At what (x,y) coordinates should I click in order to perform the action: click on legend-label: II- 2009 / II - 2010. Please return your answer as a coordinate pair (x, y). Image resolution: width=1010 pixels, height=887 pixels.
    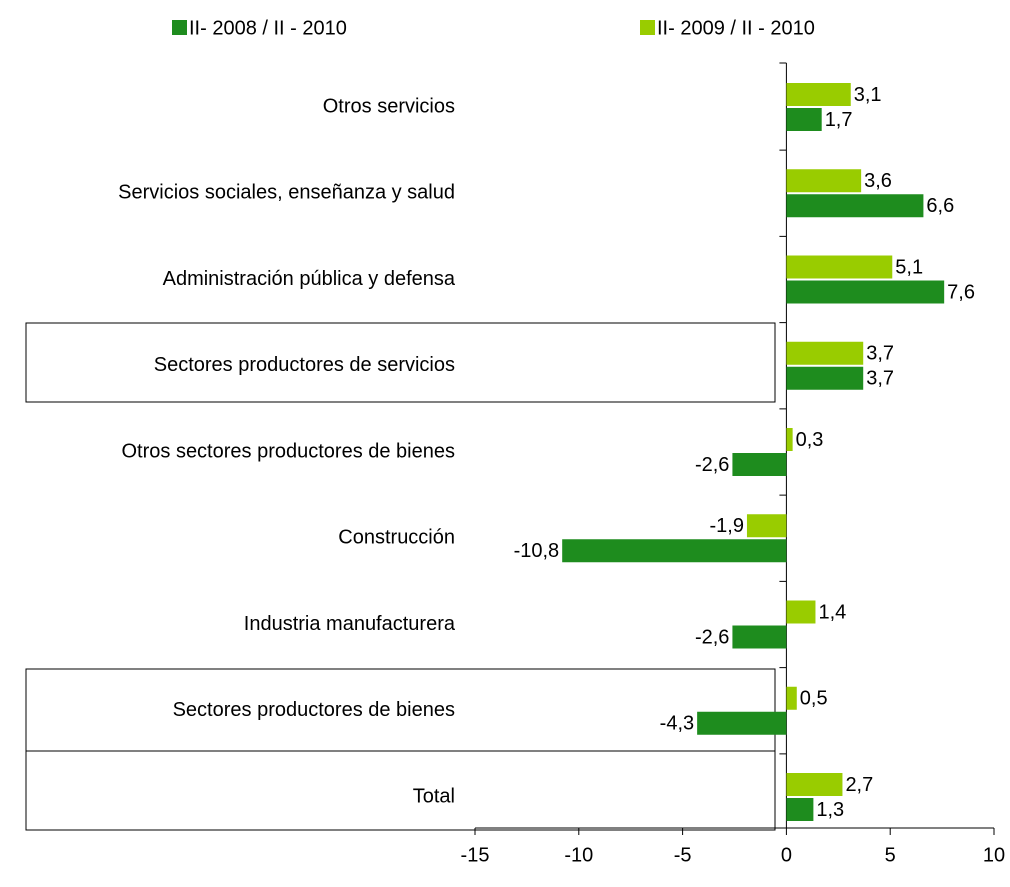
    Looking at the image, I should click on (736, 28).